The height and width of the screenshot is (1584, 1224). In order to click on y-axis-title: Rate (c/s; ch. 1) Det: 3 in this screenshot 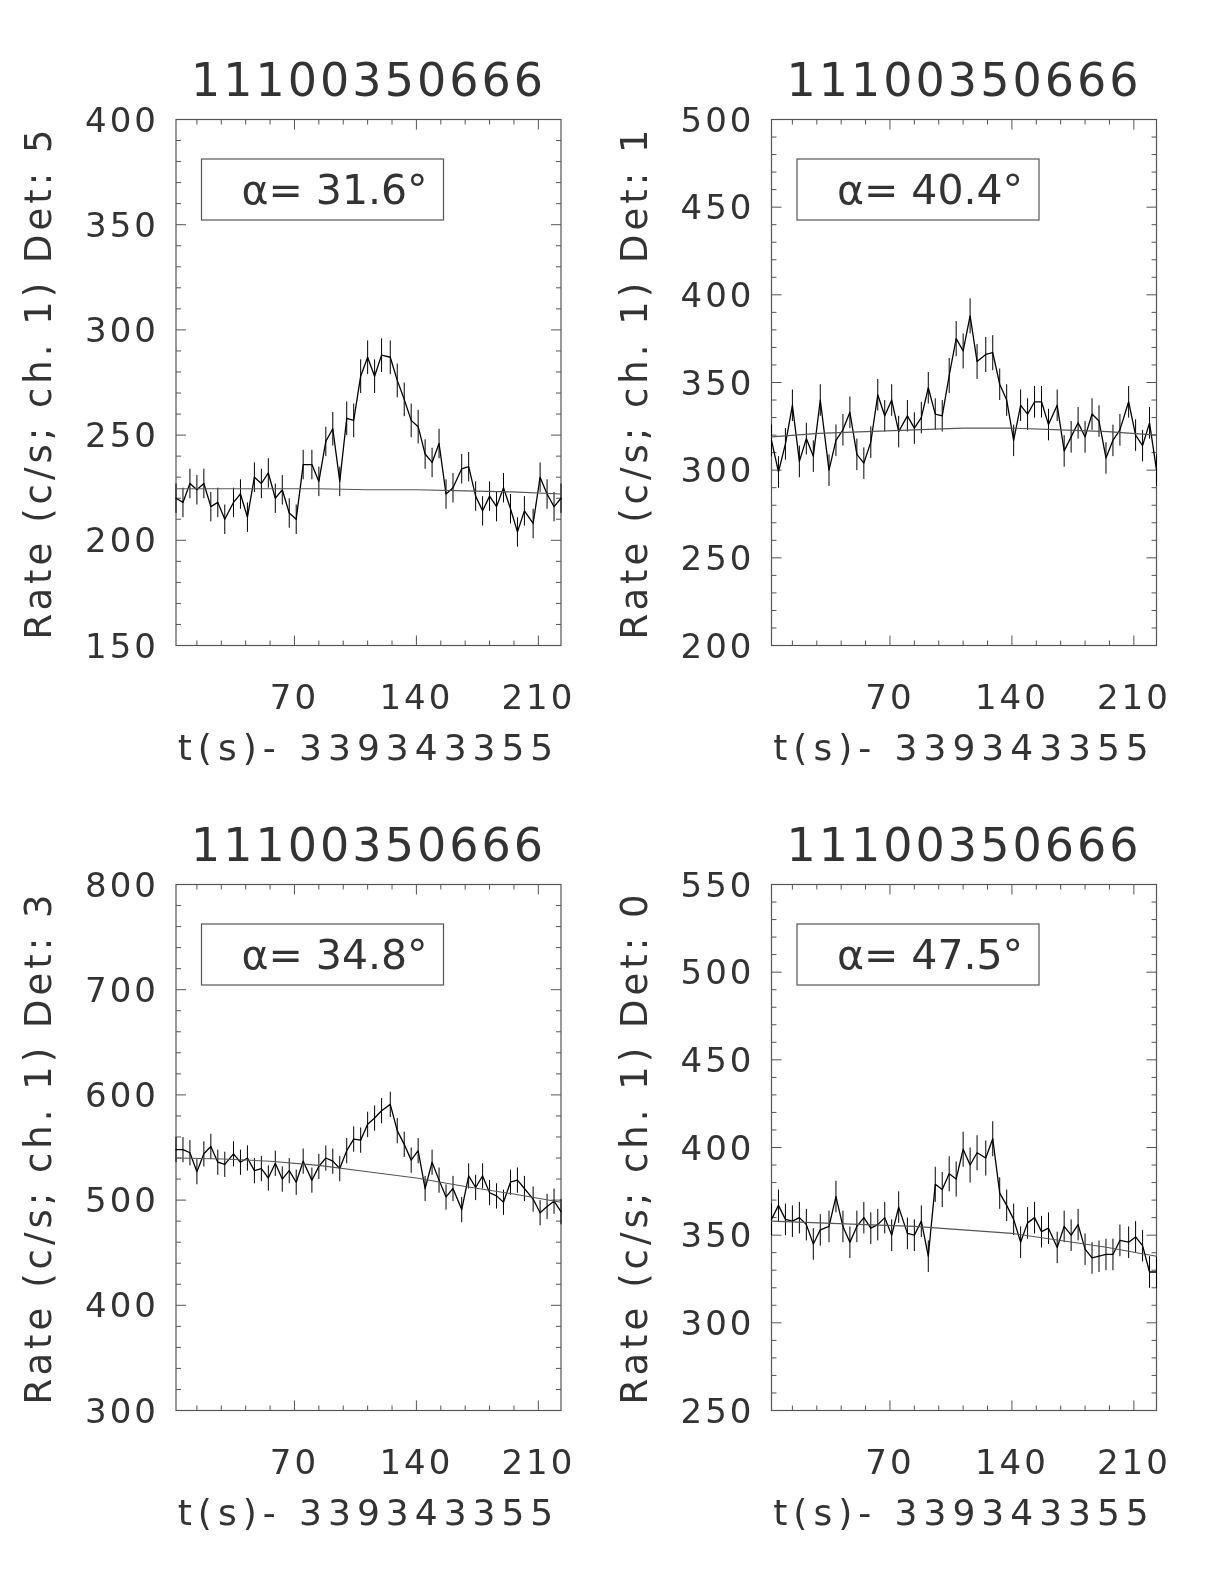, I will do `click(38, 1147)`.